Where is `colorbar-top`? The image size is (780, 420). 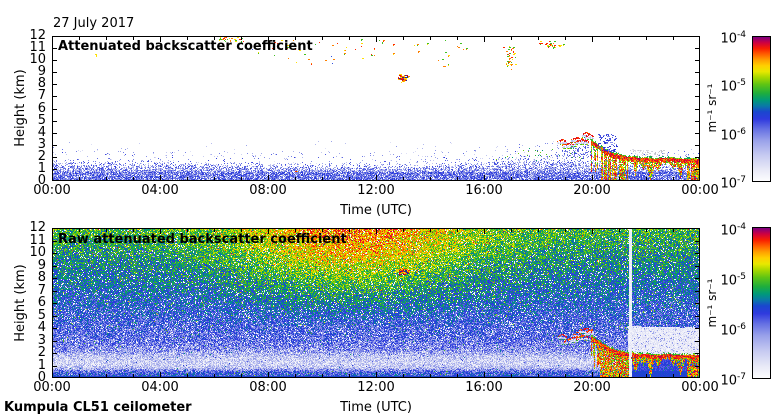
colorbar-top is located at coordinates (761, 109).